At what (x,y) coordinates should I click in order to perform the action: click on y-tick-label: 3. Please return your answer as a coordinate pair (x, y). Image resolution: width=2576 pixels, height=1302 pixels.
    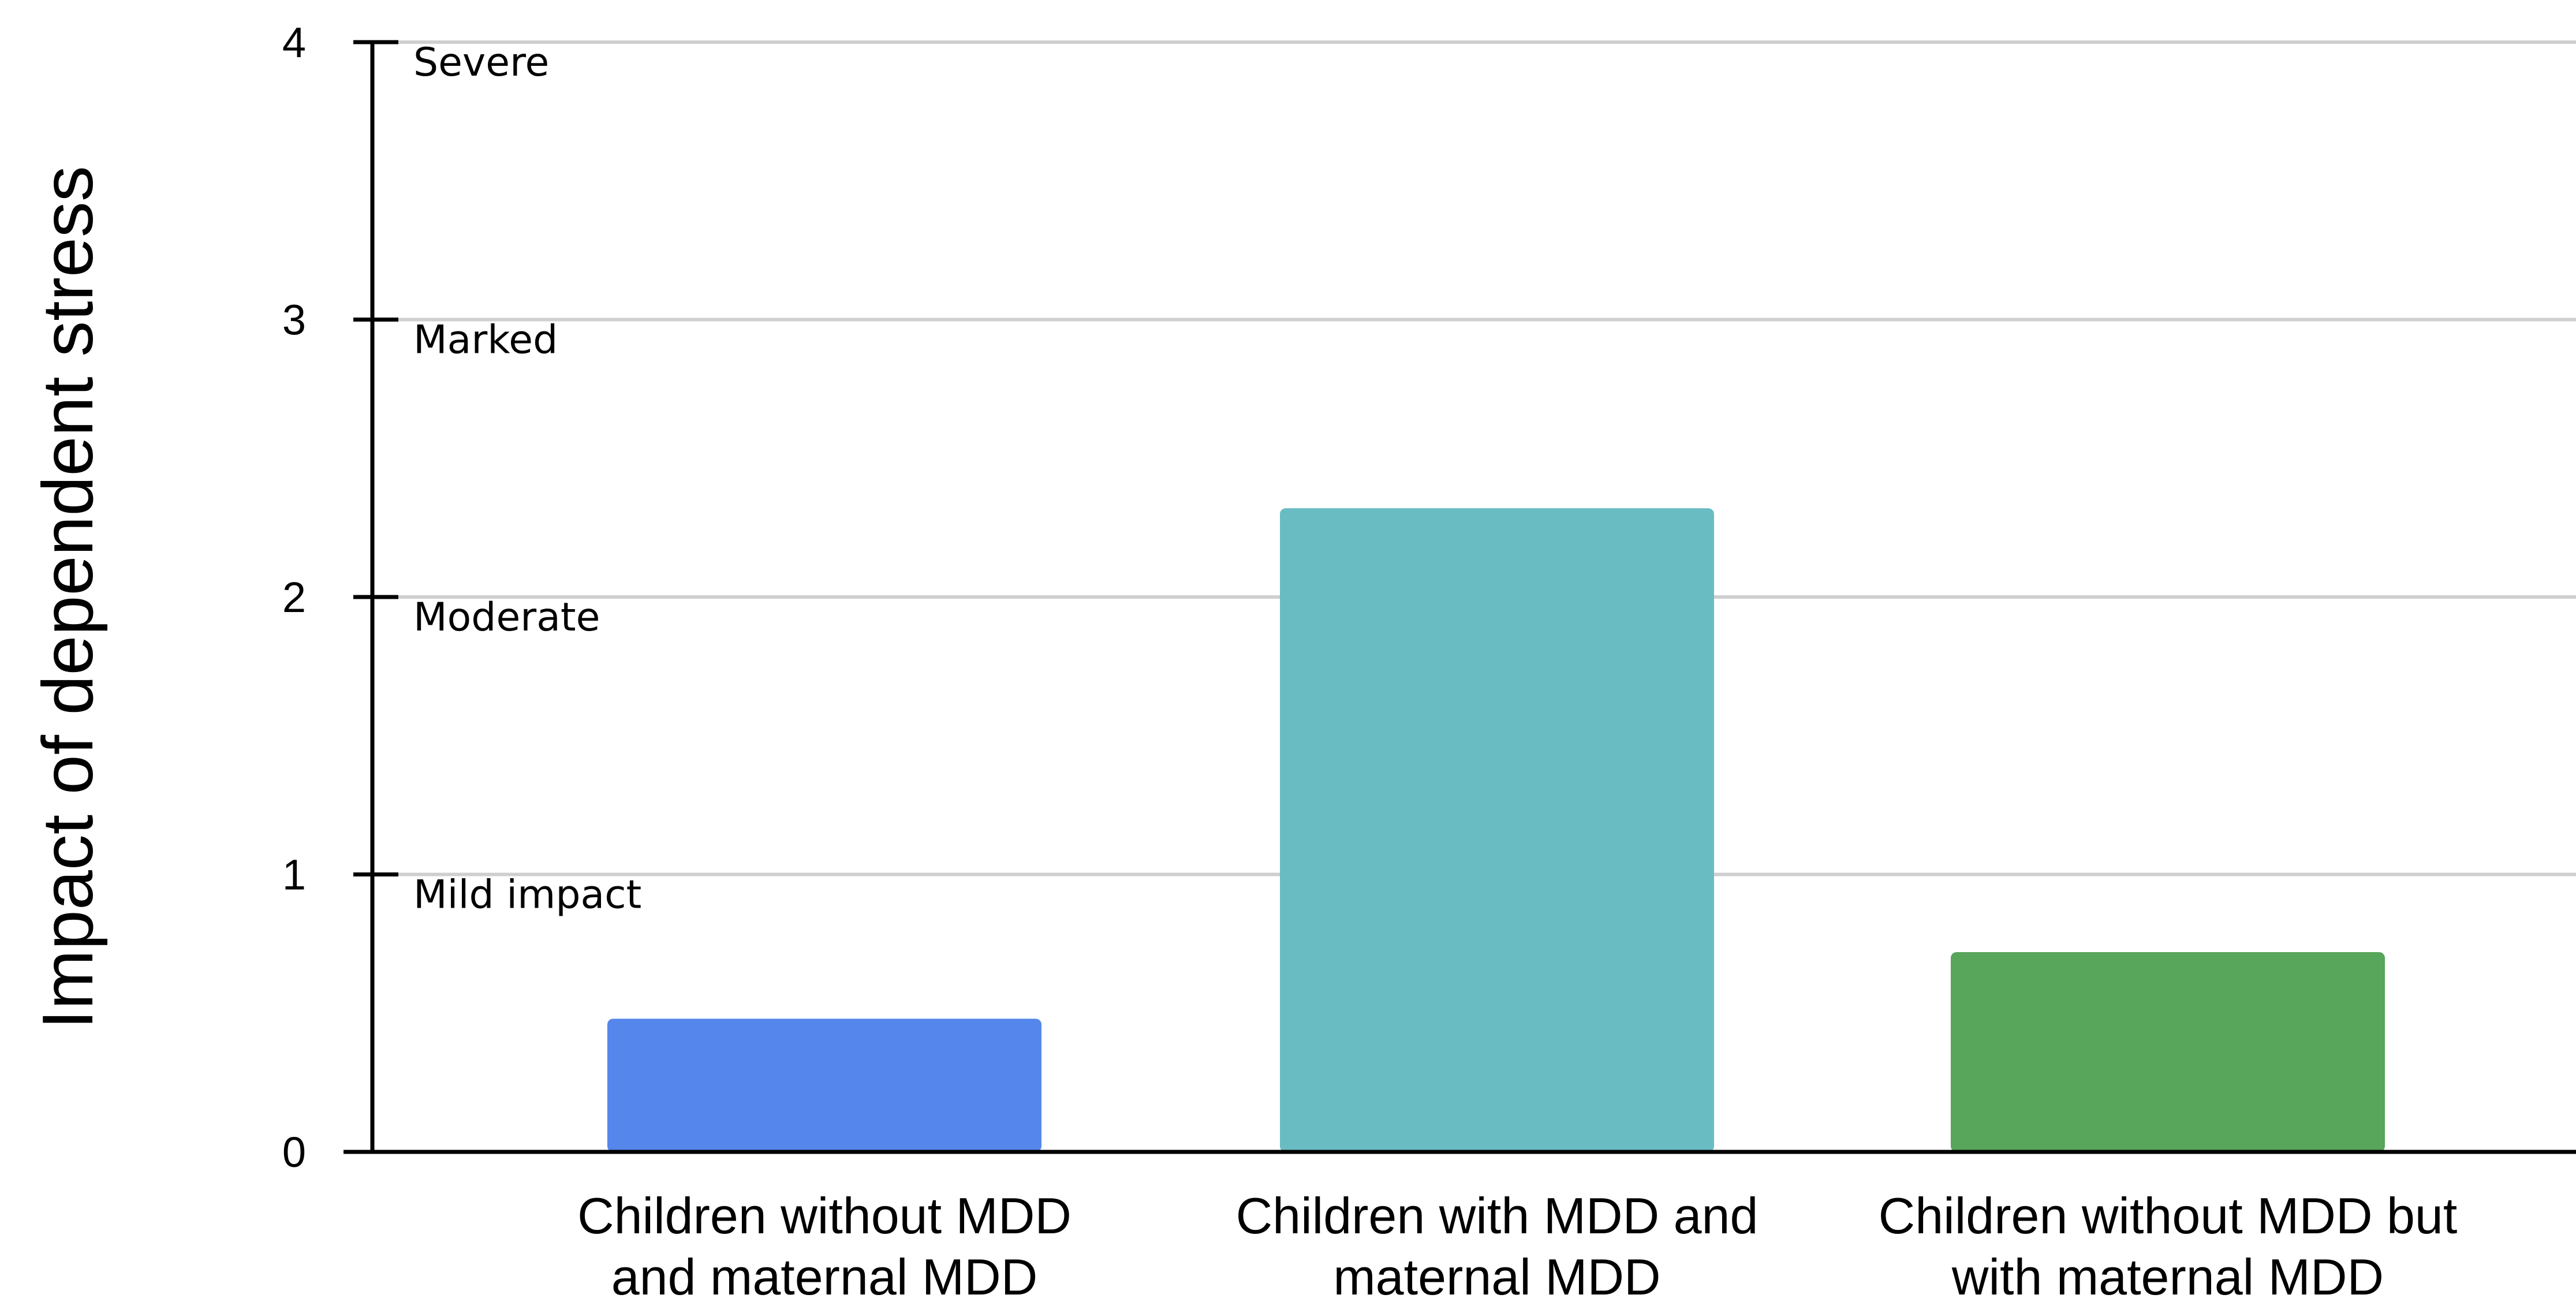
    Looking at the image, I should click on (294, 320).